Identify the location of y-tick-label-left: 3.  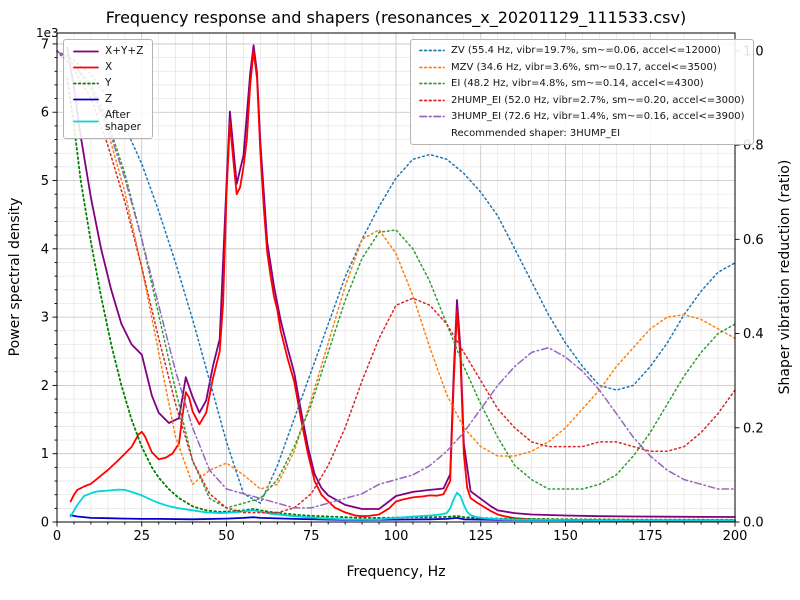
(45, 318).